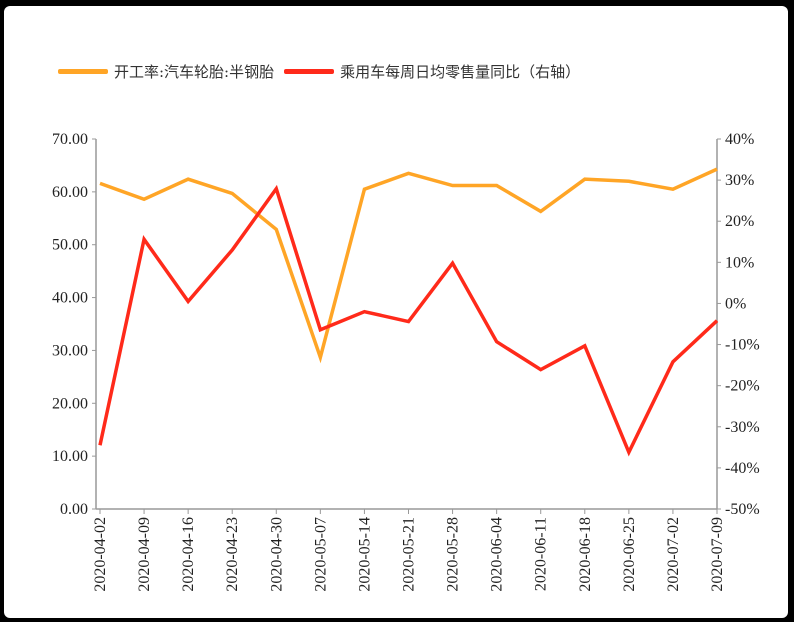 This screenshot has height=622, width=794. I want to click on left-tick-label: 60.00, so click(70, 192).